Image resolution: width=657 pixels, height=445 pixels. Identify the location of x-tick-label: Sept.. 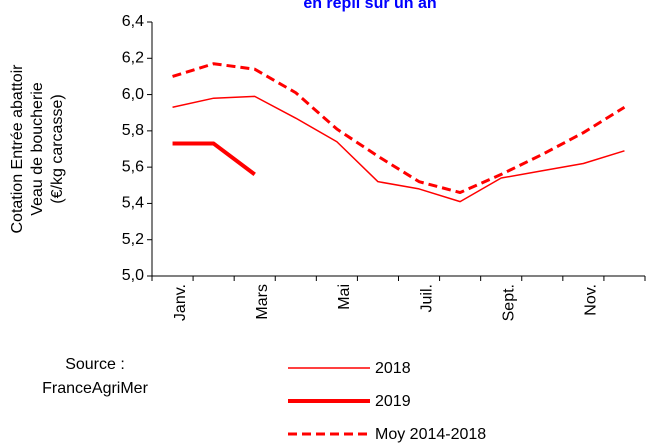
(508, 302).